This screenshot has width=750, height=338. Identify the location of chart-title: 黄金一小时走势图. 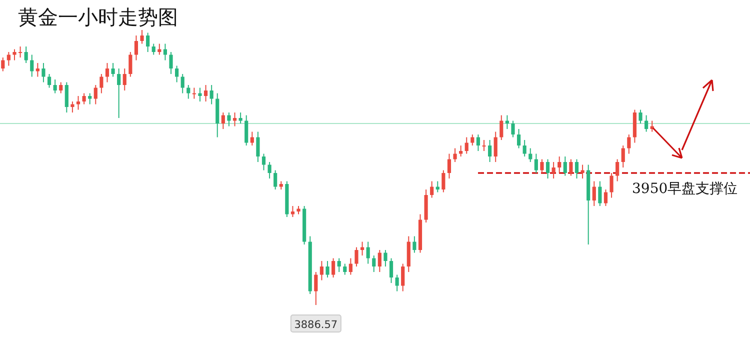
(98, 17).